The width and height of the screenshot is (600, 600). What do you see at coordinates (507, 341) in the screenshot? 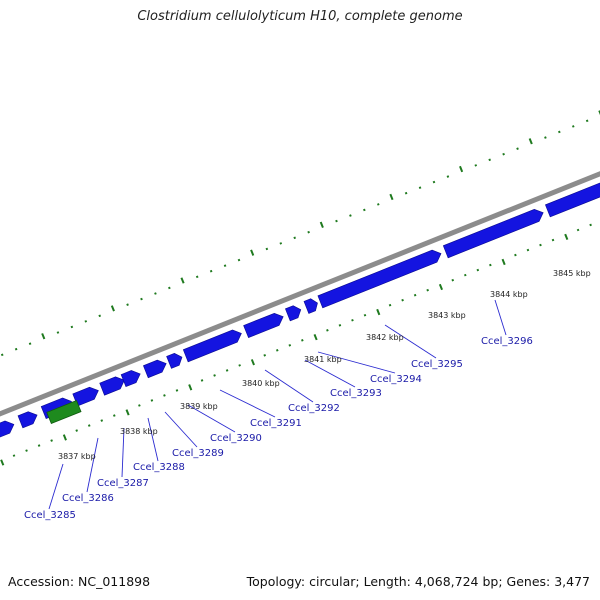
I see `gene-label: Ccel_3296` at bounding box center [507, 341].